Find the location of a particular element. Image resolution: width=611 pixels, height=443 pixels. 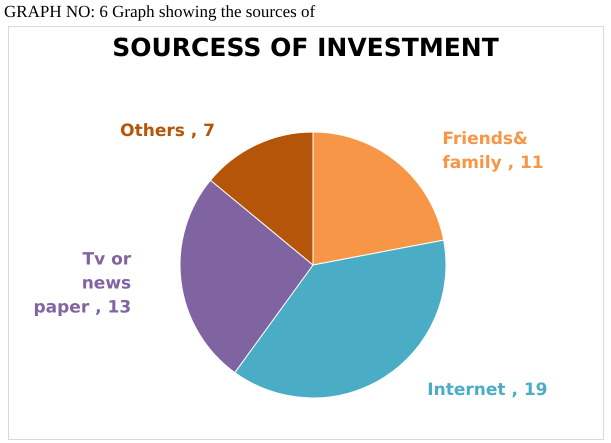

slice-label: Internet , 19 is located at coordinates (487, 390).